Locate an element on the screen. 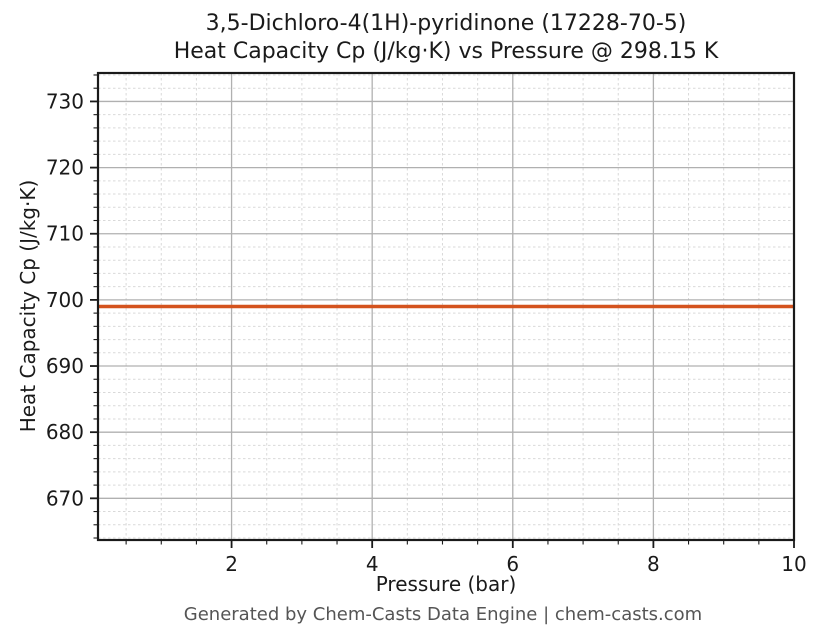  y-tick-label: 730 is located at coordinates (65, 101).